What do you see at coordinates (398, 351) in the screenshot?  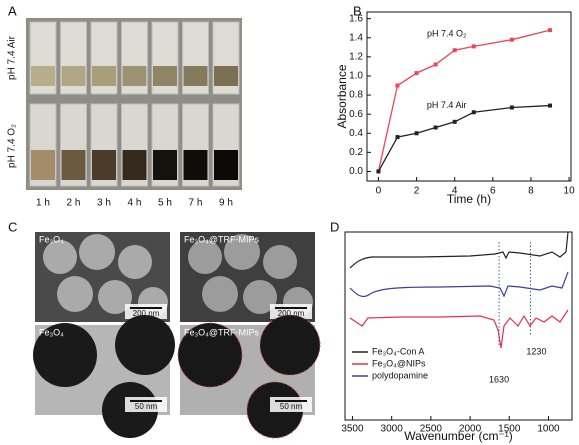 I see `legend-label: Fe₃O₄-Con A` at bounding box center [398, 351].